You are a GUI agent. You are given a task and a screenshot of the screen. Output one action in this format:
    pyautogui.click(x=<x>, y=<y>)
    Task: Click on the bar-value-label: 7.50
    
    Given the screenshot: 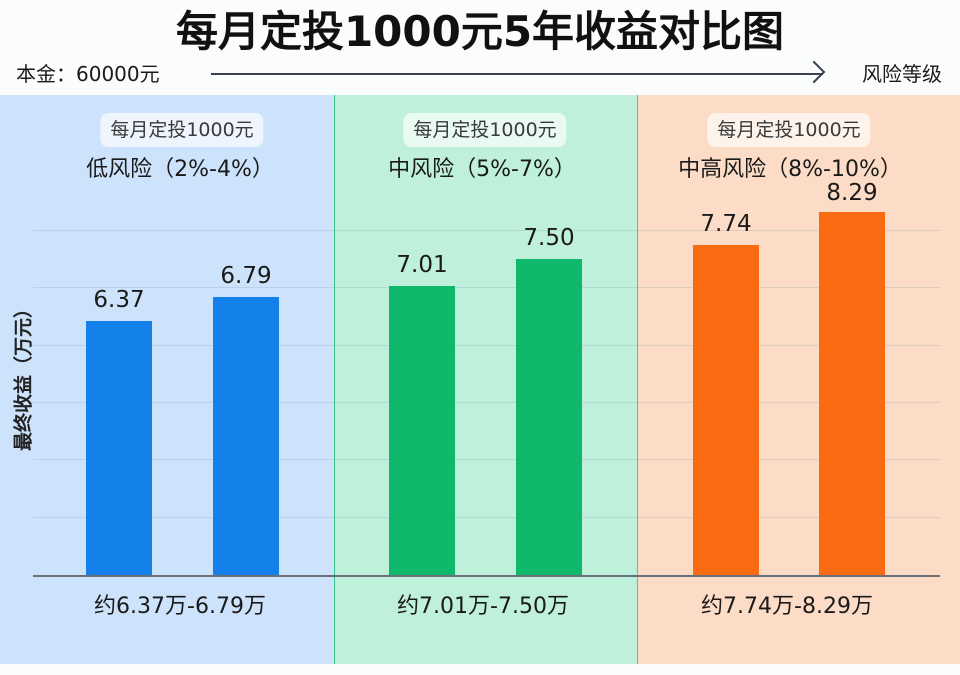 What is the action you would take?
    pyautogui.click(x=549, y=238)
    